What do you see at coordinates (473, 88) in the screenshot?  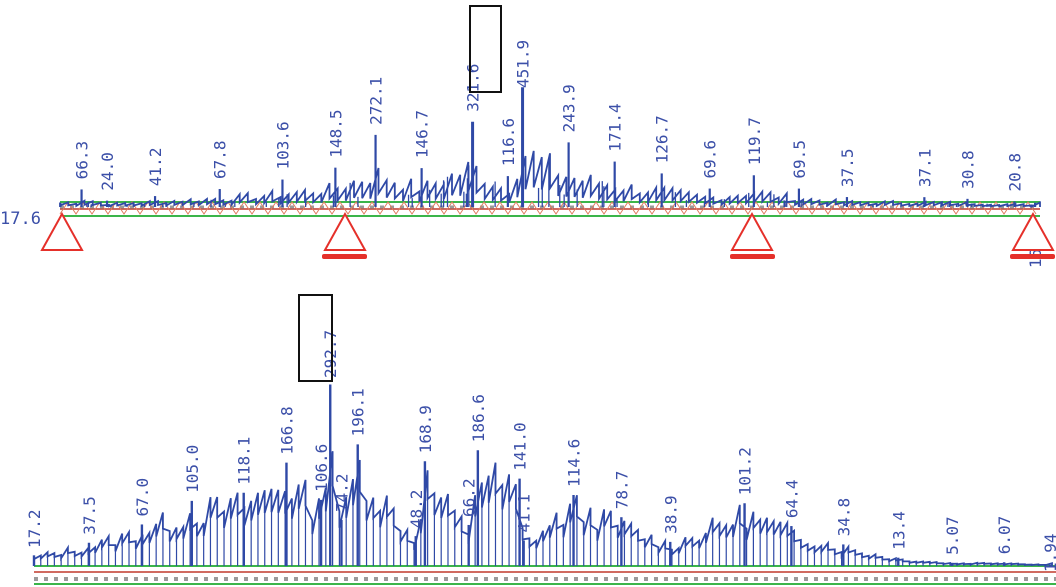 I see `top-value-label: 321.6` at bounding box center [473, 88].